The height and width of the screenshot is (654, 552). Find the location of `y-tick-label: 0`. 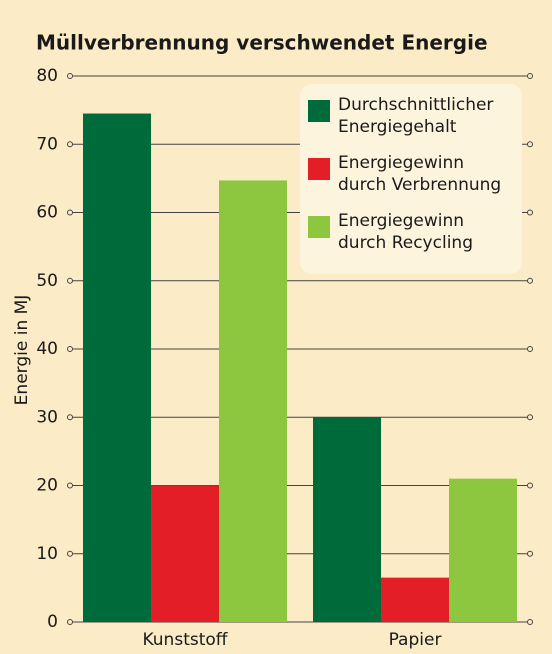

y-tick-label: 0 is located at coordinates (52, 622).